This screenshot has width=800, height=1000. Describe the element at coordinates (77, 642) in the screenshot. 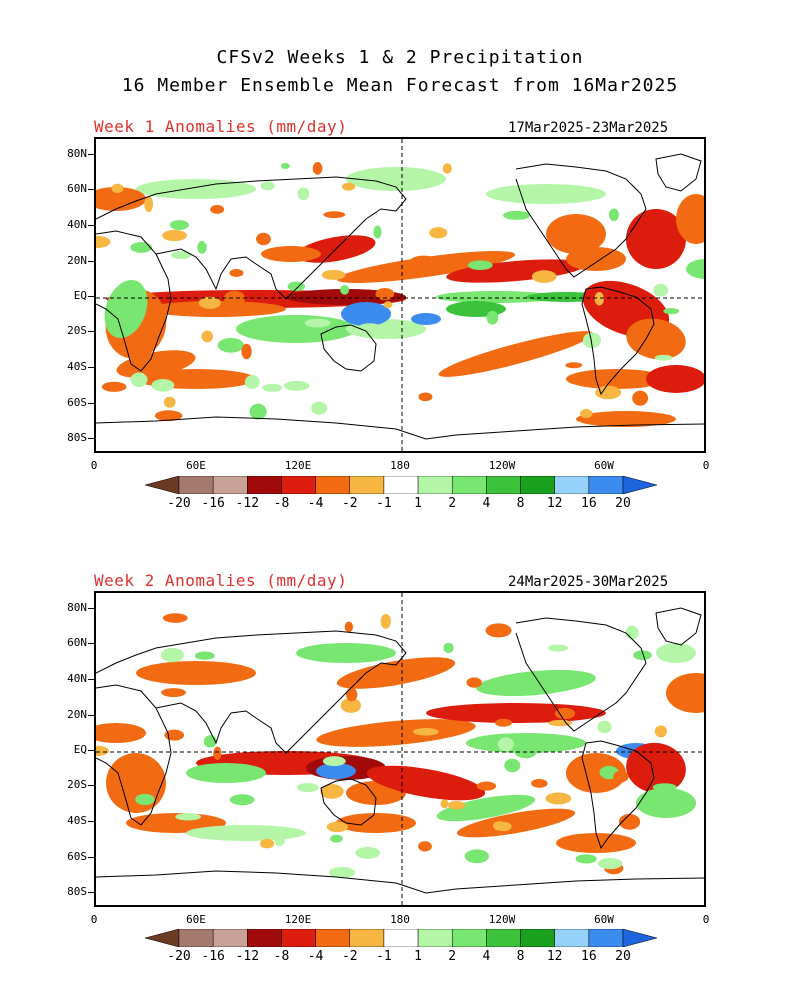

I see `latitude-label: 60N` at that location.